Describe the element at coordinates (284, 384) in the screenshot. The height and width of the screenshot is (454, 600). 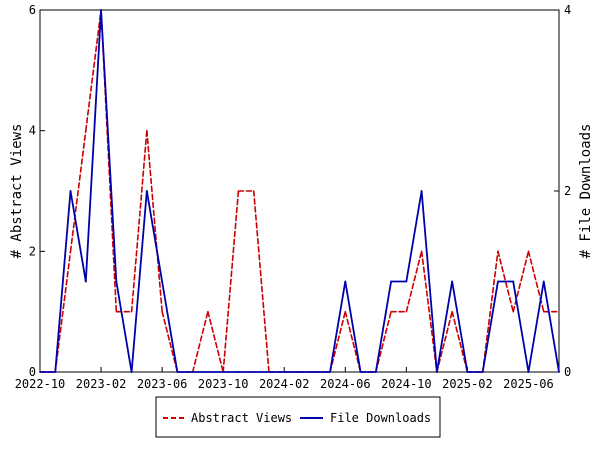
I see `x-tick-label: 2024-02` at that location.